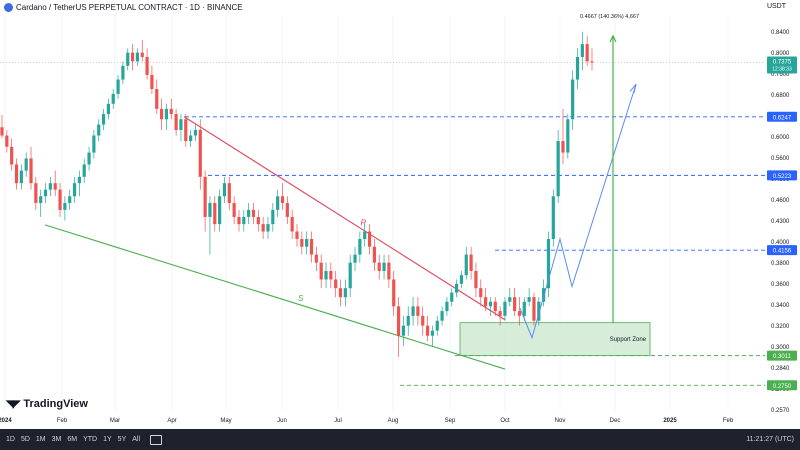  What do you see at coordinates (780, 306) in the screenshot?
I see `y-tick-label: 0.3400` at bounding box center [780, 306].